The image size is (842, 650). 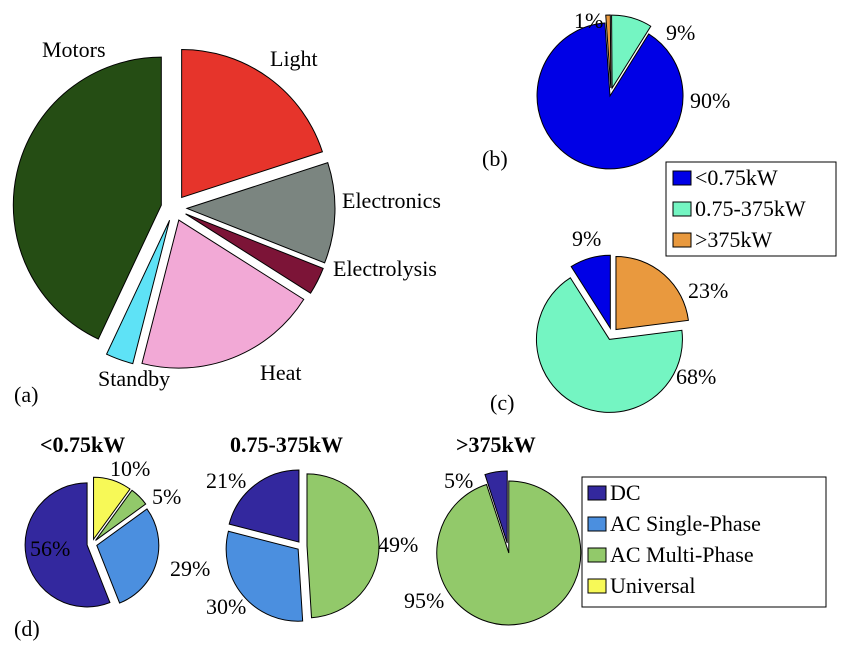 What do you see at coordinates (682, 554) in the screenshot?
I see `legend-item-current-2: AC Multi-Phase` at bounding box center [682, 554].